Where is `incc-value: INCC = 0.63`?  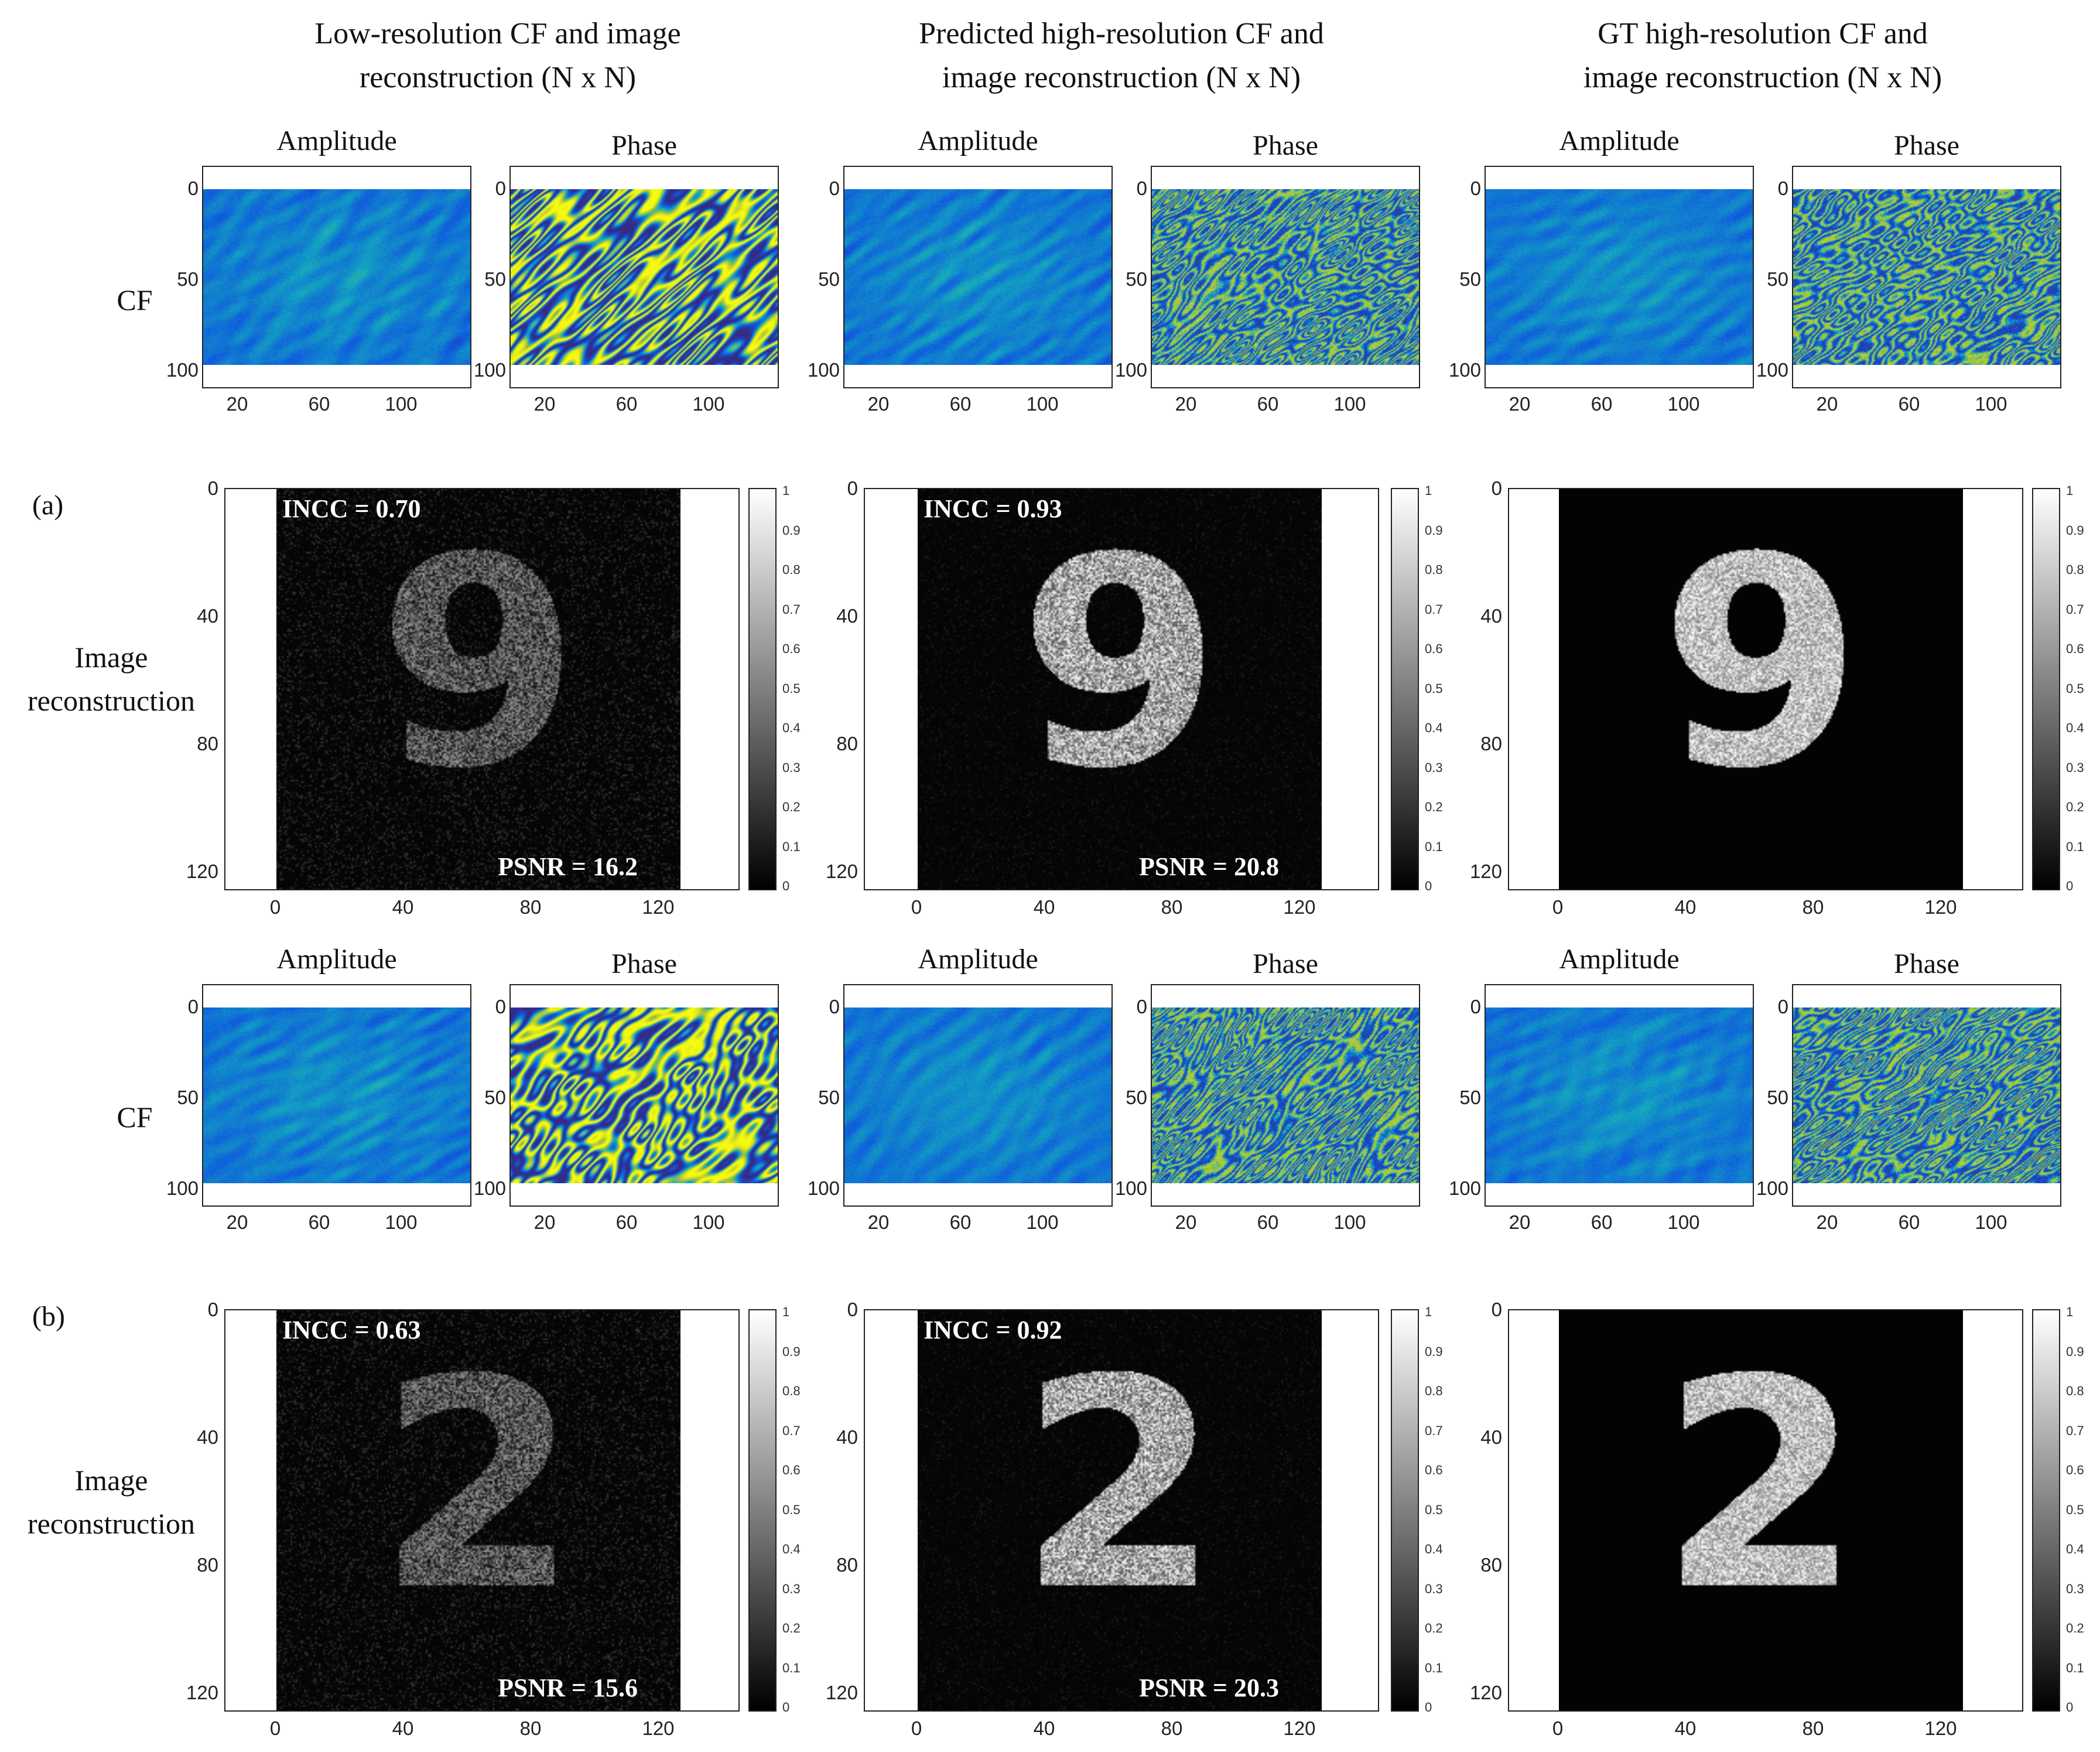
incc-value: INCC = 0.63 is located at coordinates (351, 1330).